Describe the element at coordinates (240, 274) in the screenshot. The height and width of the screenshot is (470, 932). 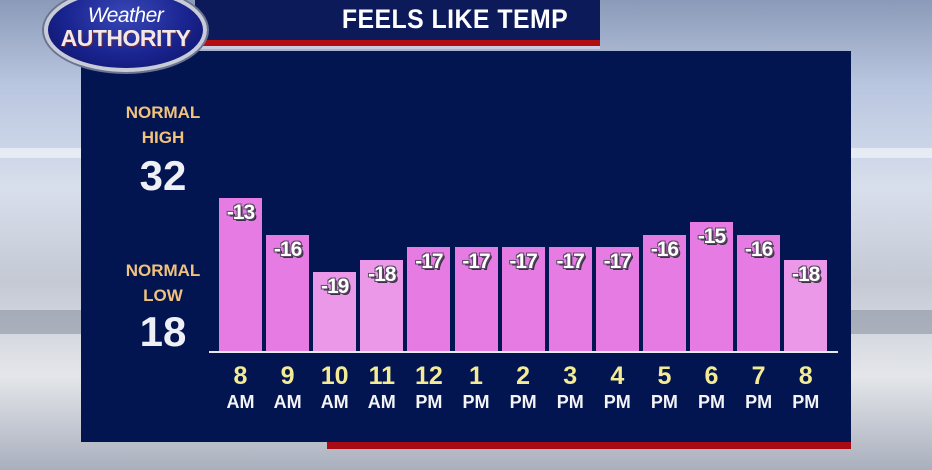
I see `bar: -13` at that location.